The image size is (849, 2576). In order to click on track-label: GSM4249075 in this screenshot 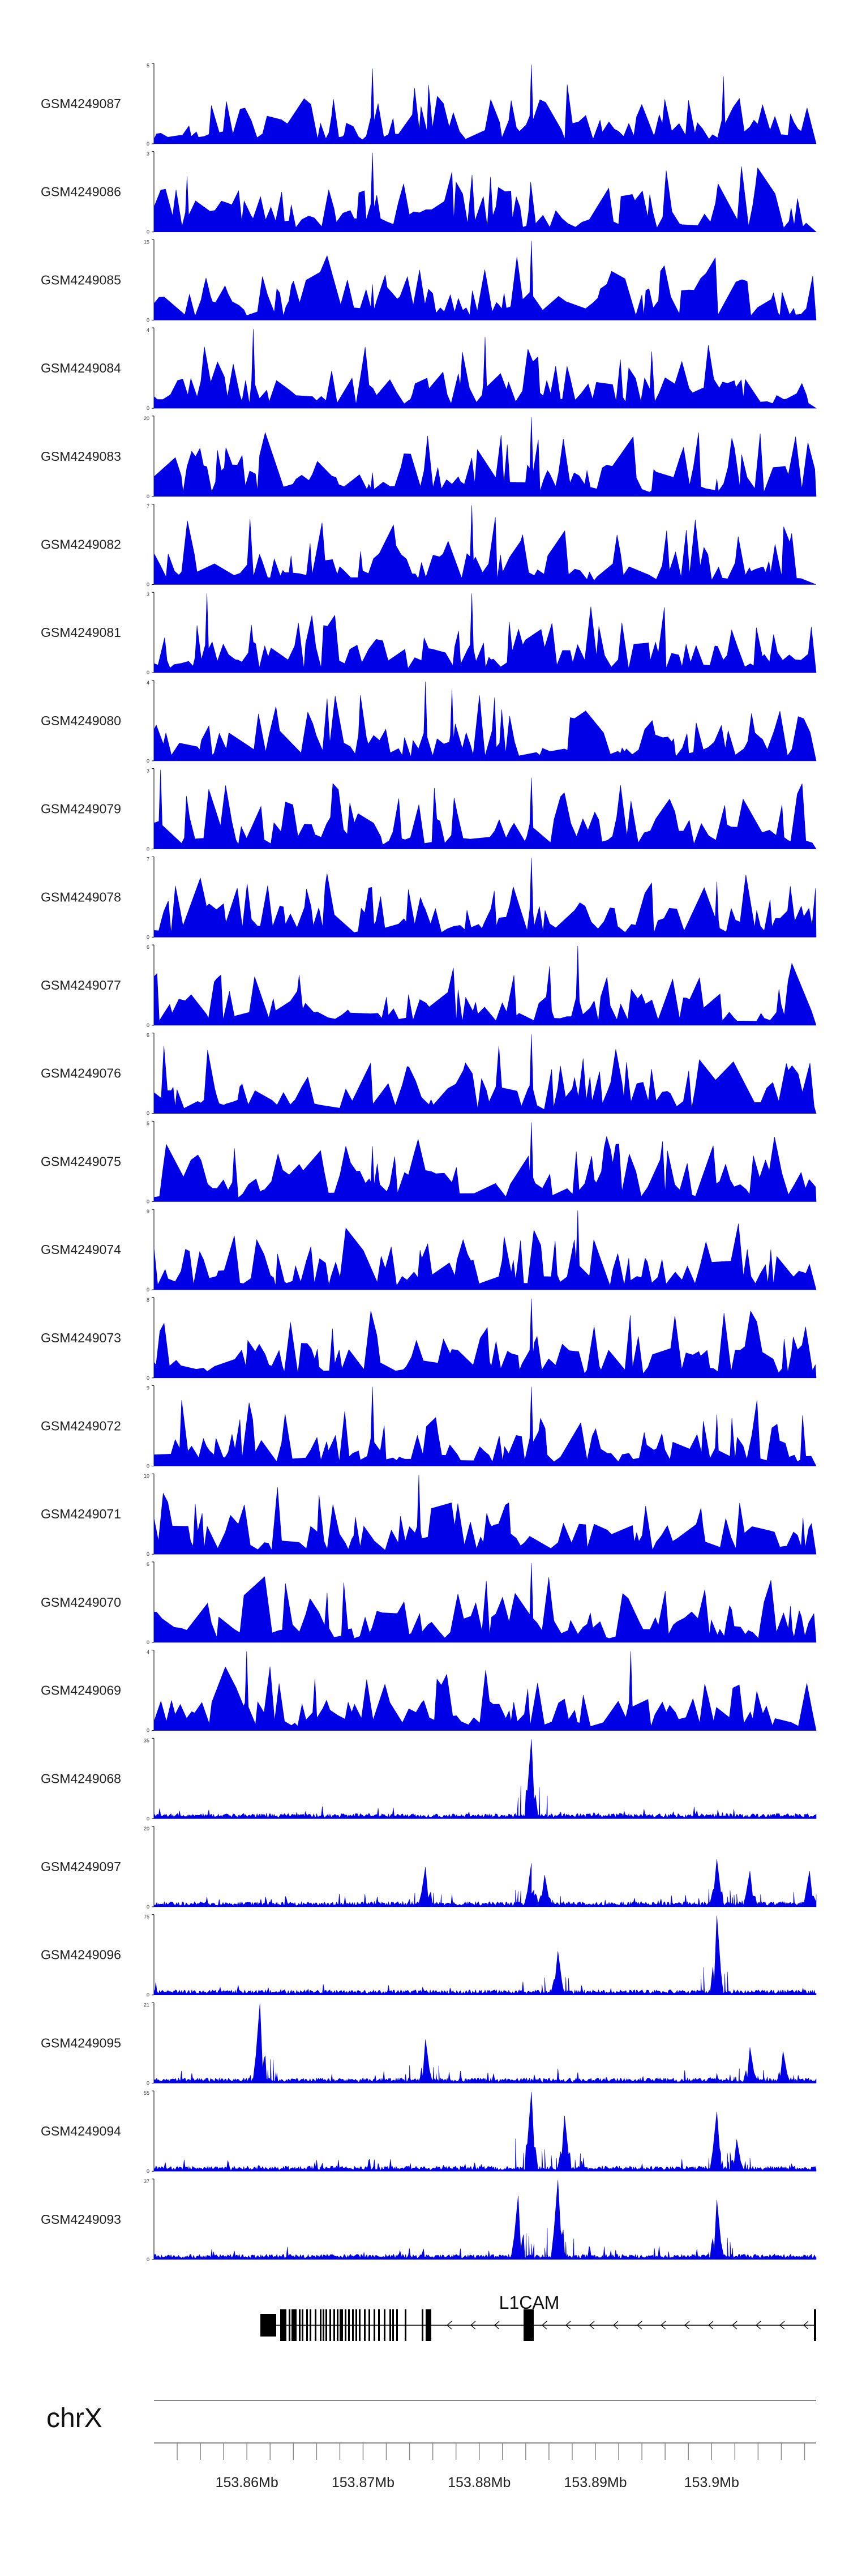, I will do `click(81, 1161)`.